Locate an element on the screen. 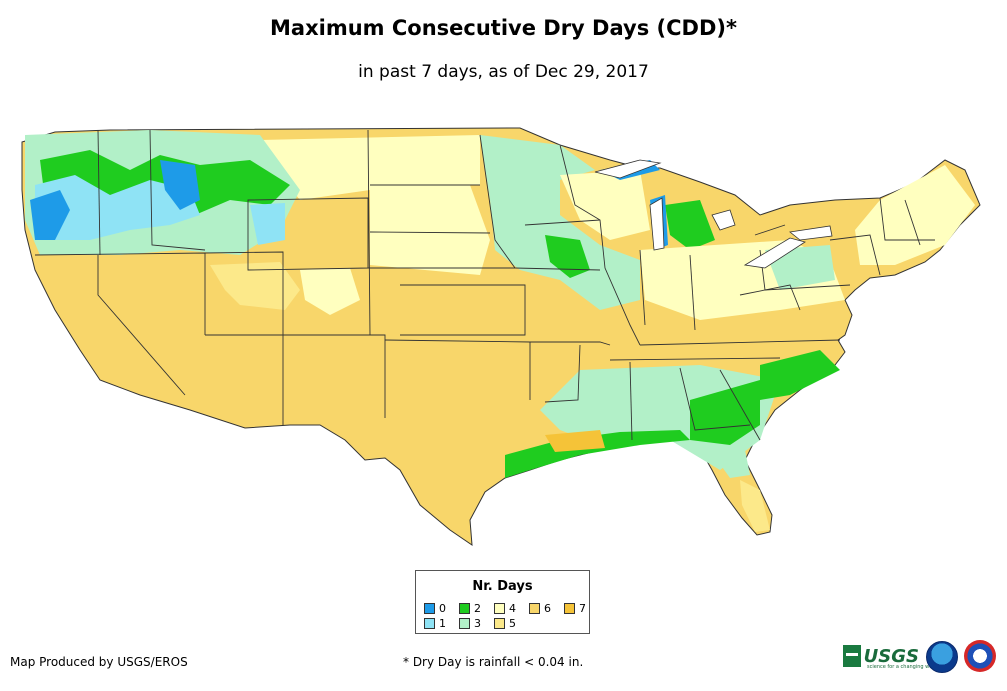 Image resolution: width=1007 pixels, height=691 pixels. legend-item-1: 1 is located at coordinates (435, 623).